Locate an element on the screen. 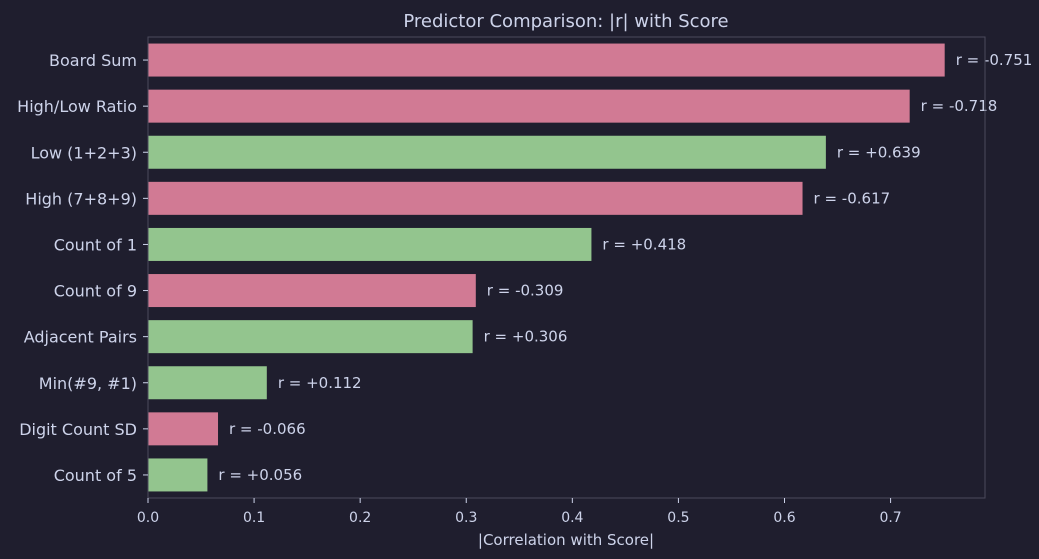 This screenshot has width=1039, height=559. y-tick-label-2: Low (1+2+3) is located at coordinates (84, 152).